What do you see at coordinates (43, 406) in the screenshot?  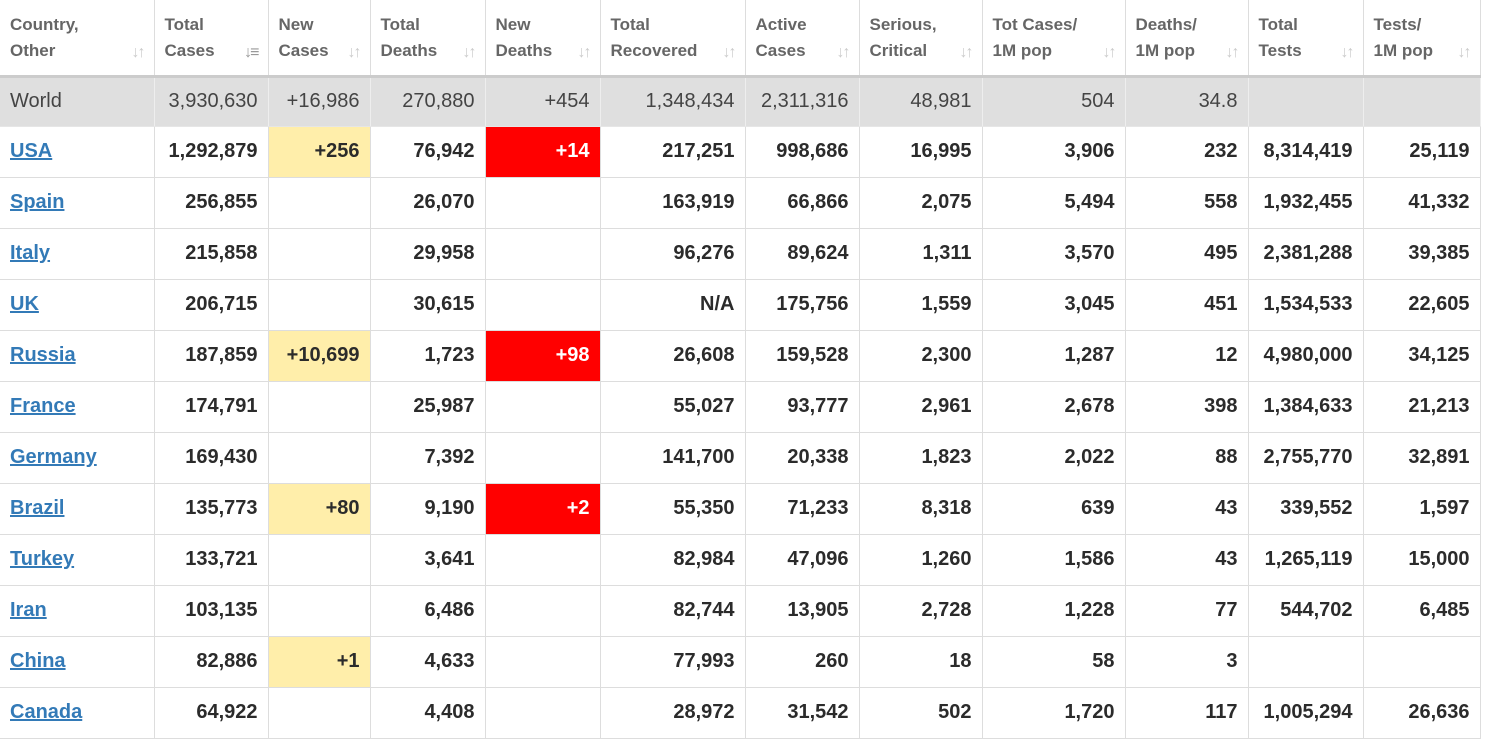 I see `country-link: France` at bounding box center [43, 406].